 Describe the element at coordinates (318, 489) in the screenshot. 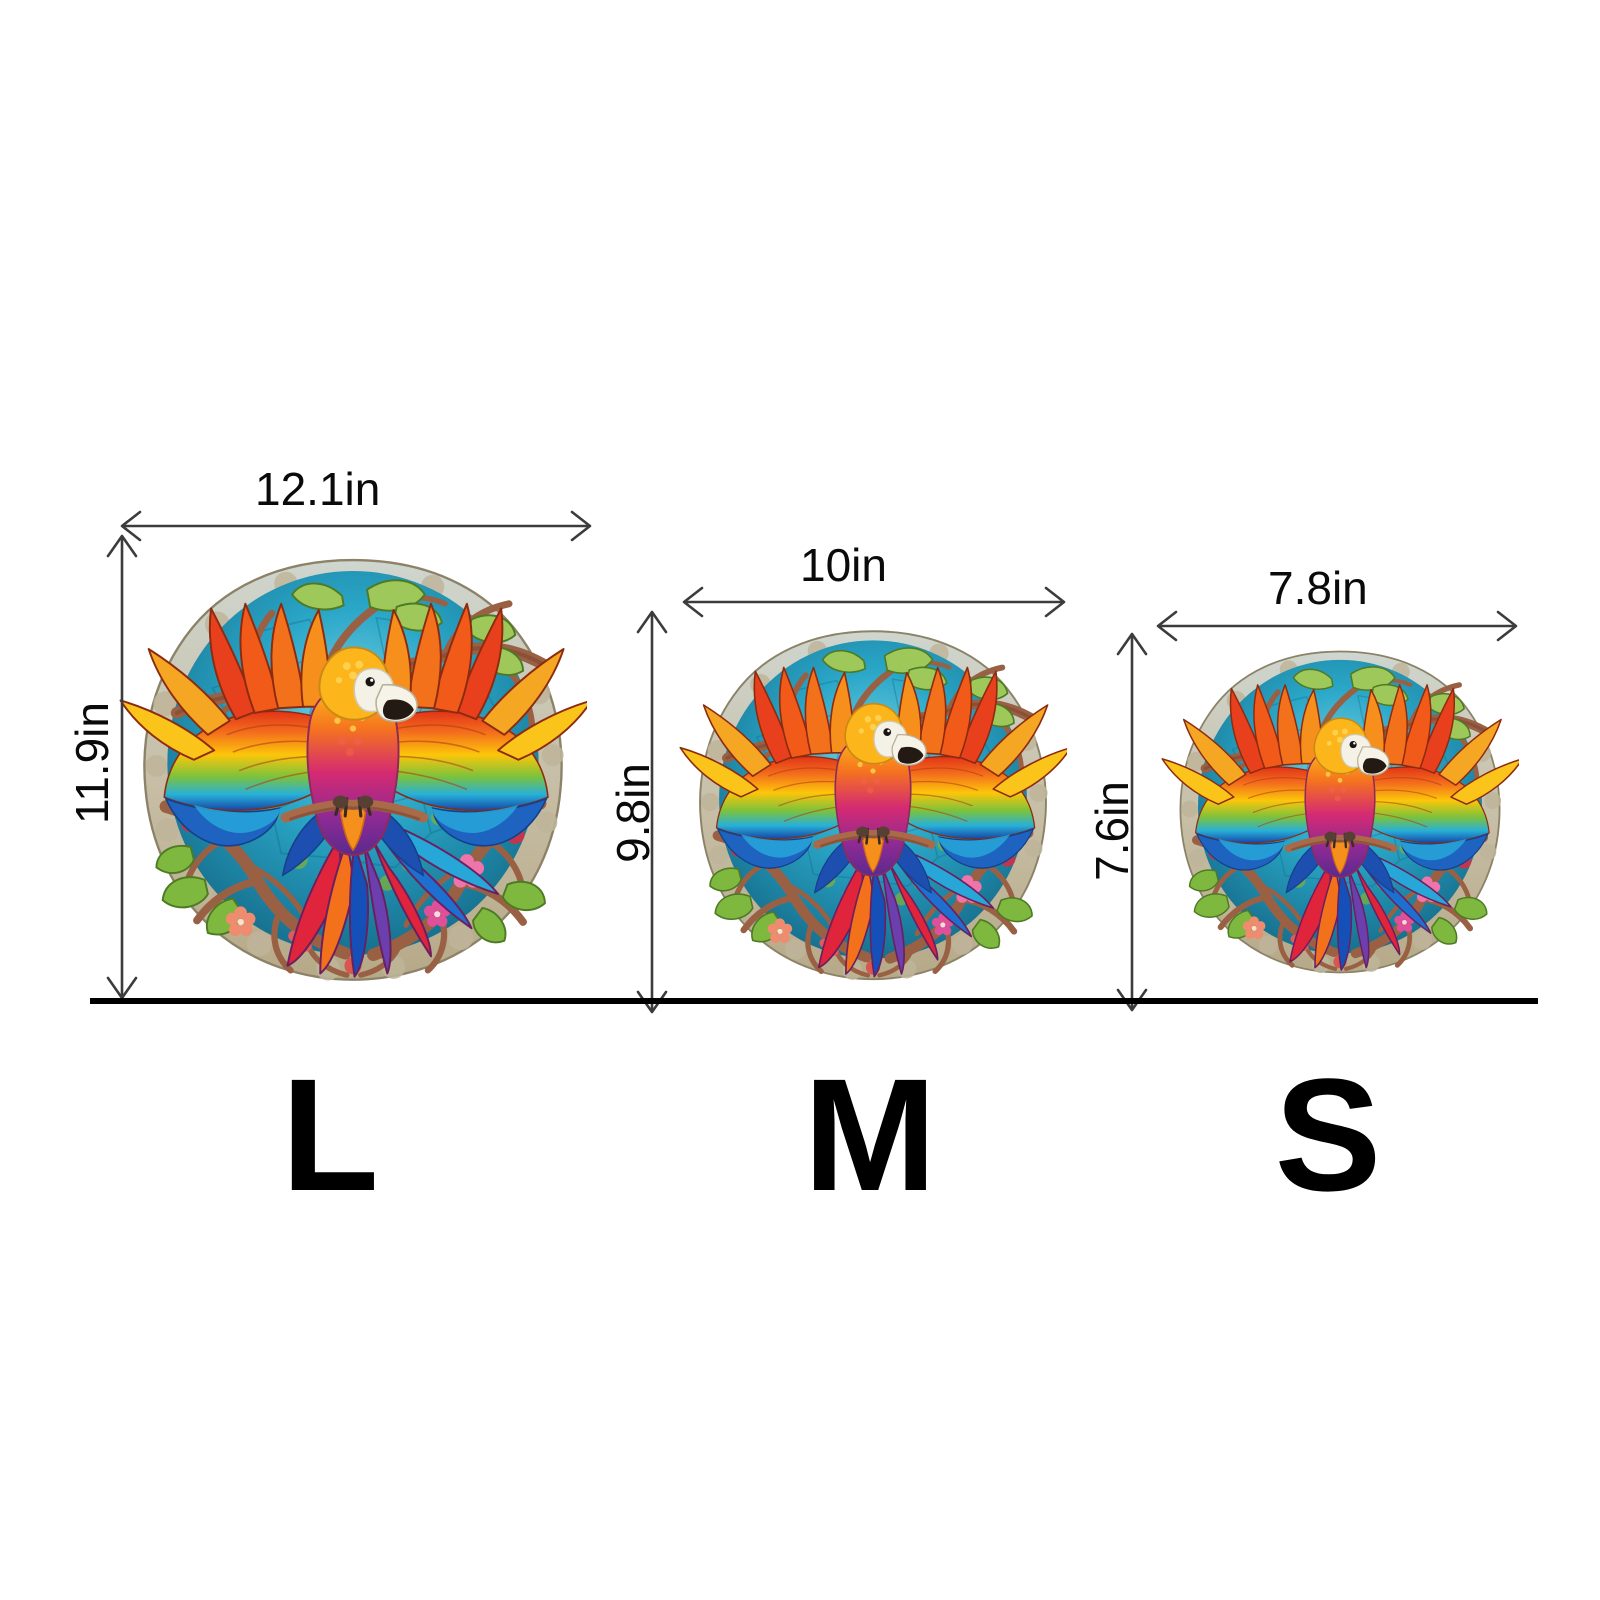

I see `width-label-large: 12.1in` at that location.